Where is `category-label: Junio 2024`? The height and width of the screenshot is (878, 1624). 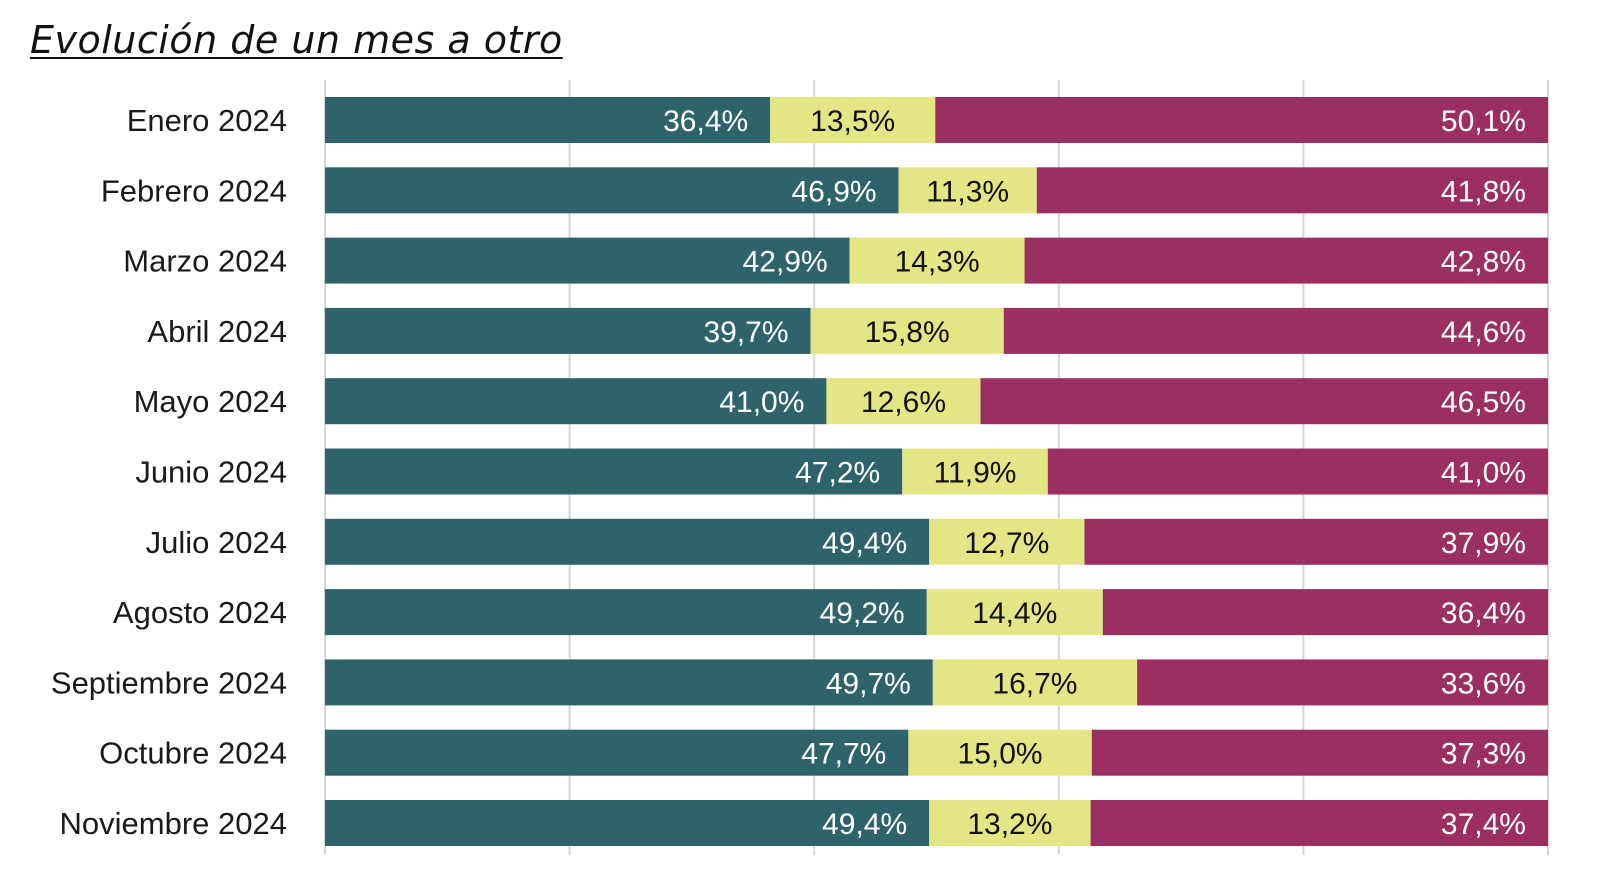 category-label: Junio 2024 is located at coordinates (211, 472).